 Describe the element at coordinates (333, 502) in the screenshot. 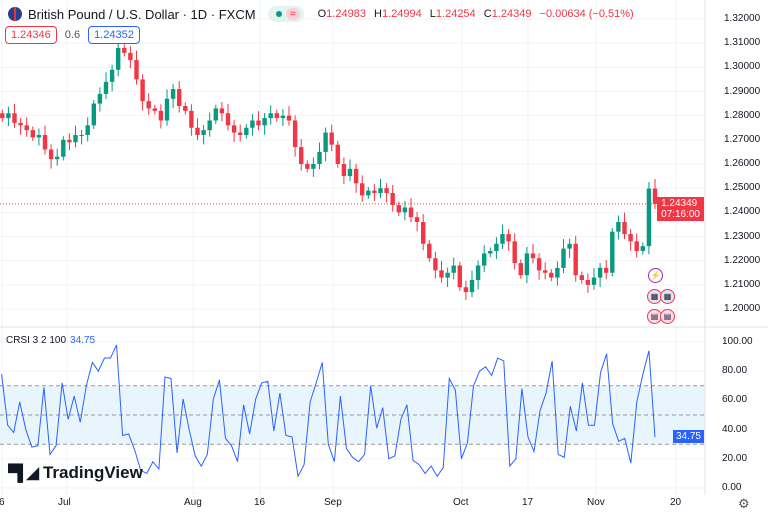

I see `time-tick-label: Sep` at that location.